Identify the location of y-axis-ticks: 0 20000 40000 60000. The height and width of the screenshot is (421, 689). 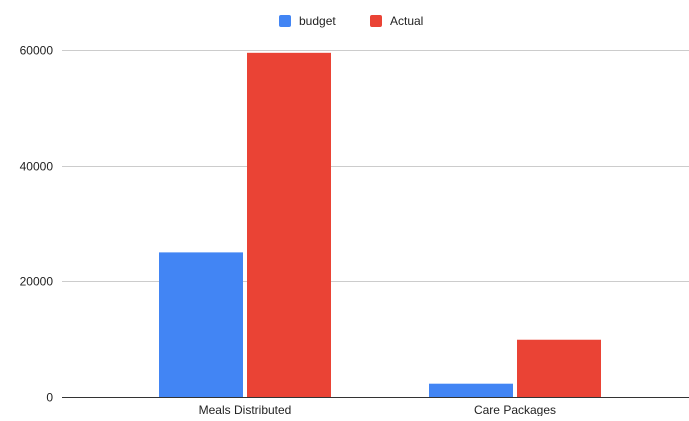
(37, 224).